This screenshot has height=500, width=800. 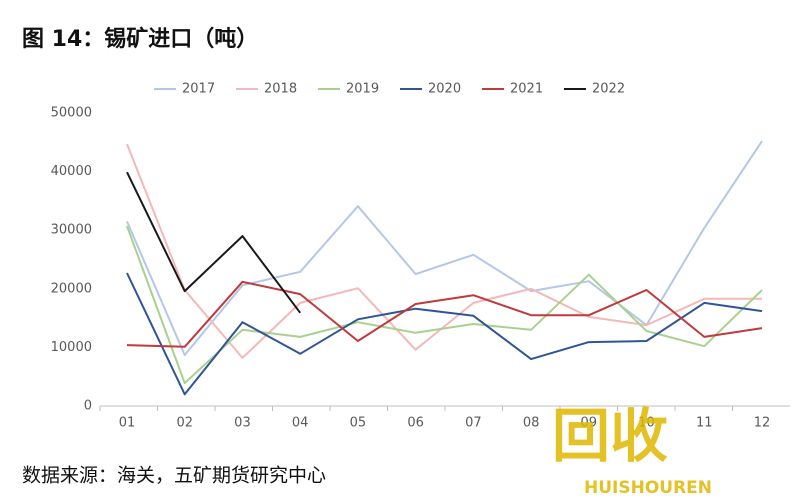 I want to click on watermark-text: 回收, so click(x=610, y=436).